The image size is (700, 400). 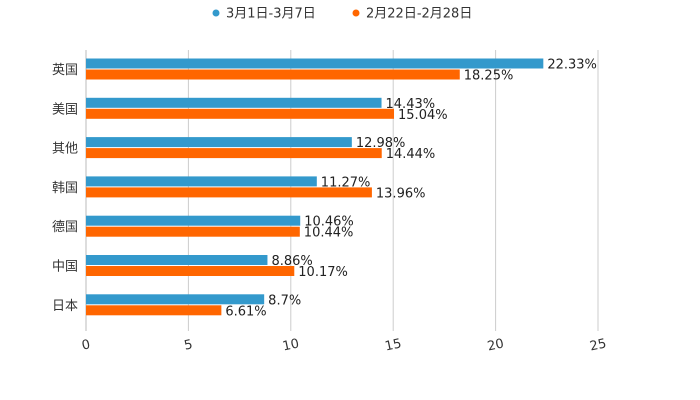 What do you see at coordinates (495, 345) in the screenshot?
I see `x-tick-label-20: 20` at bounding box center [495, 345].